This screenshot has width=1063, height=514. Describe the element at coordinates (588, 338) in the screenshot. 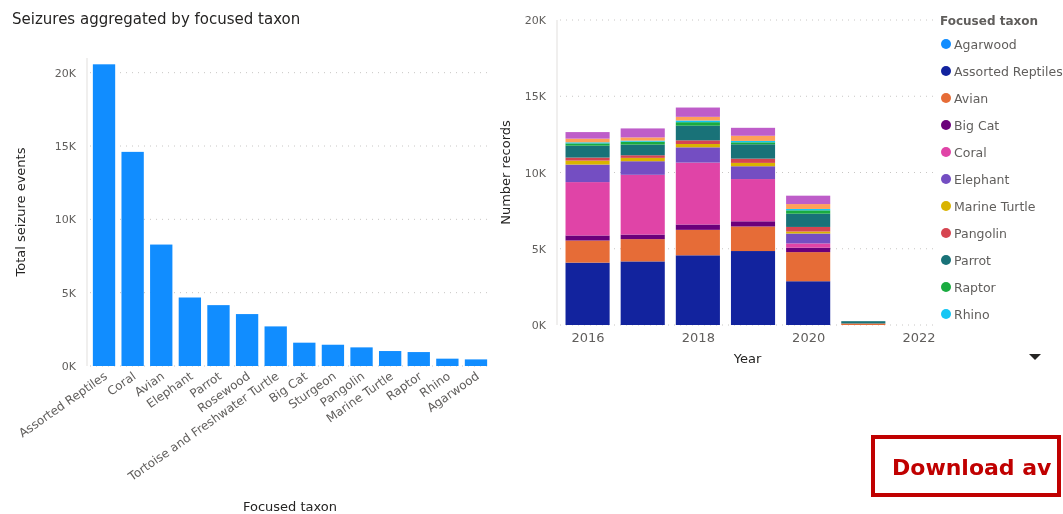

I see `x-tick-label: 2016` at that location.